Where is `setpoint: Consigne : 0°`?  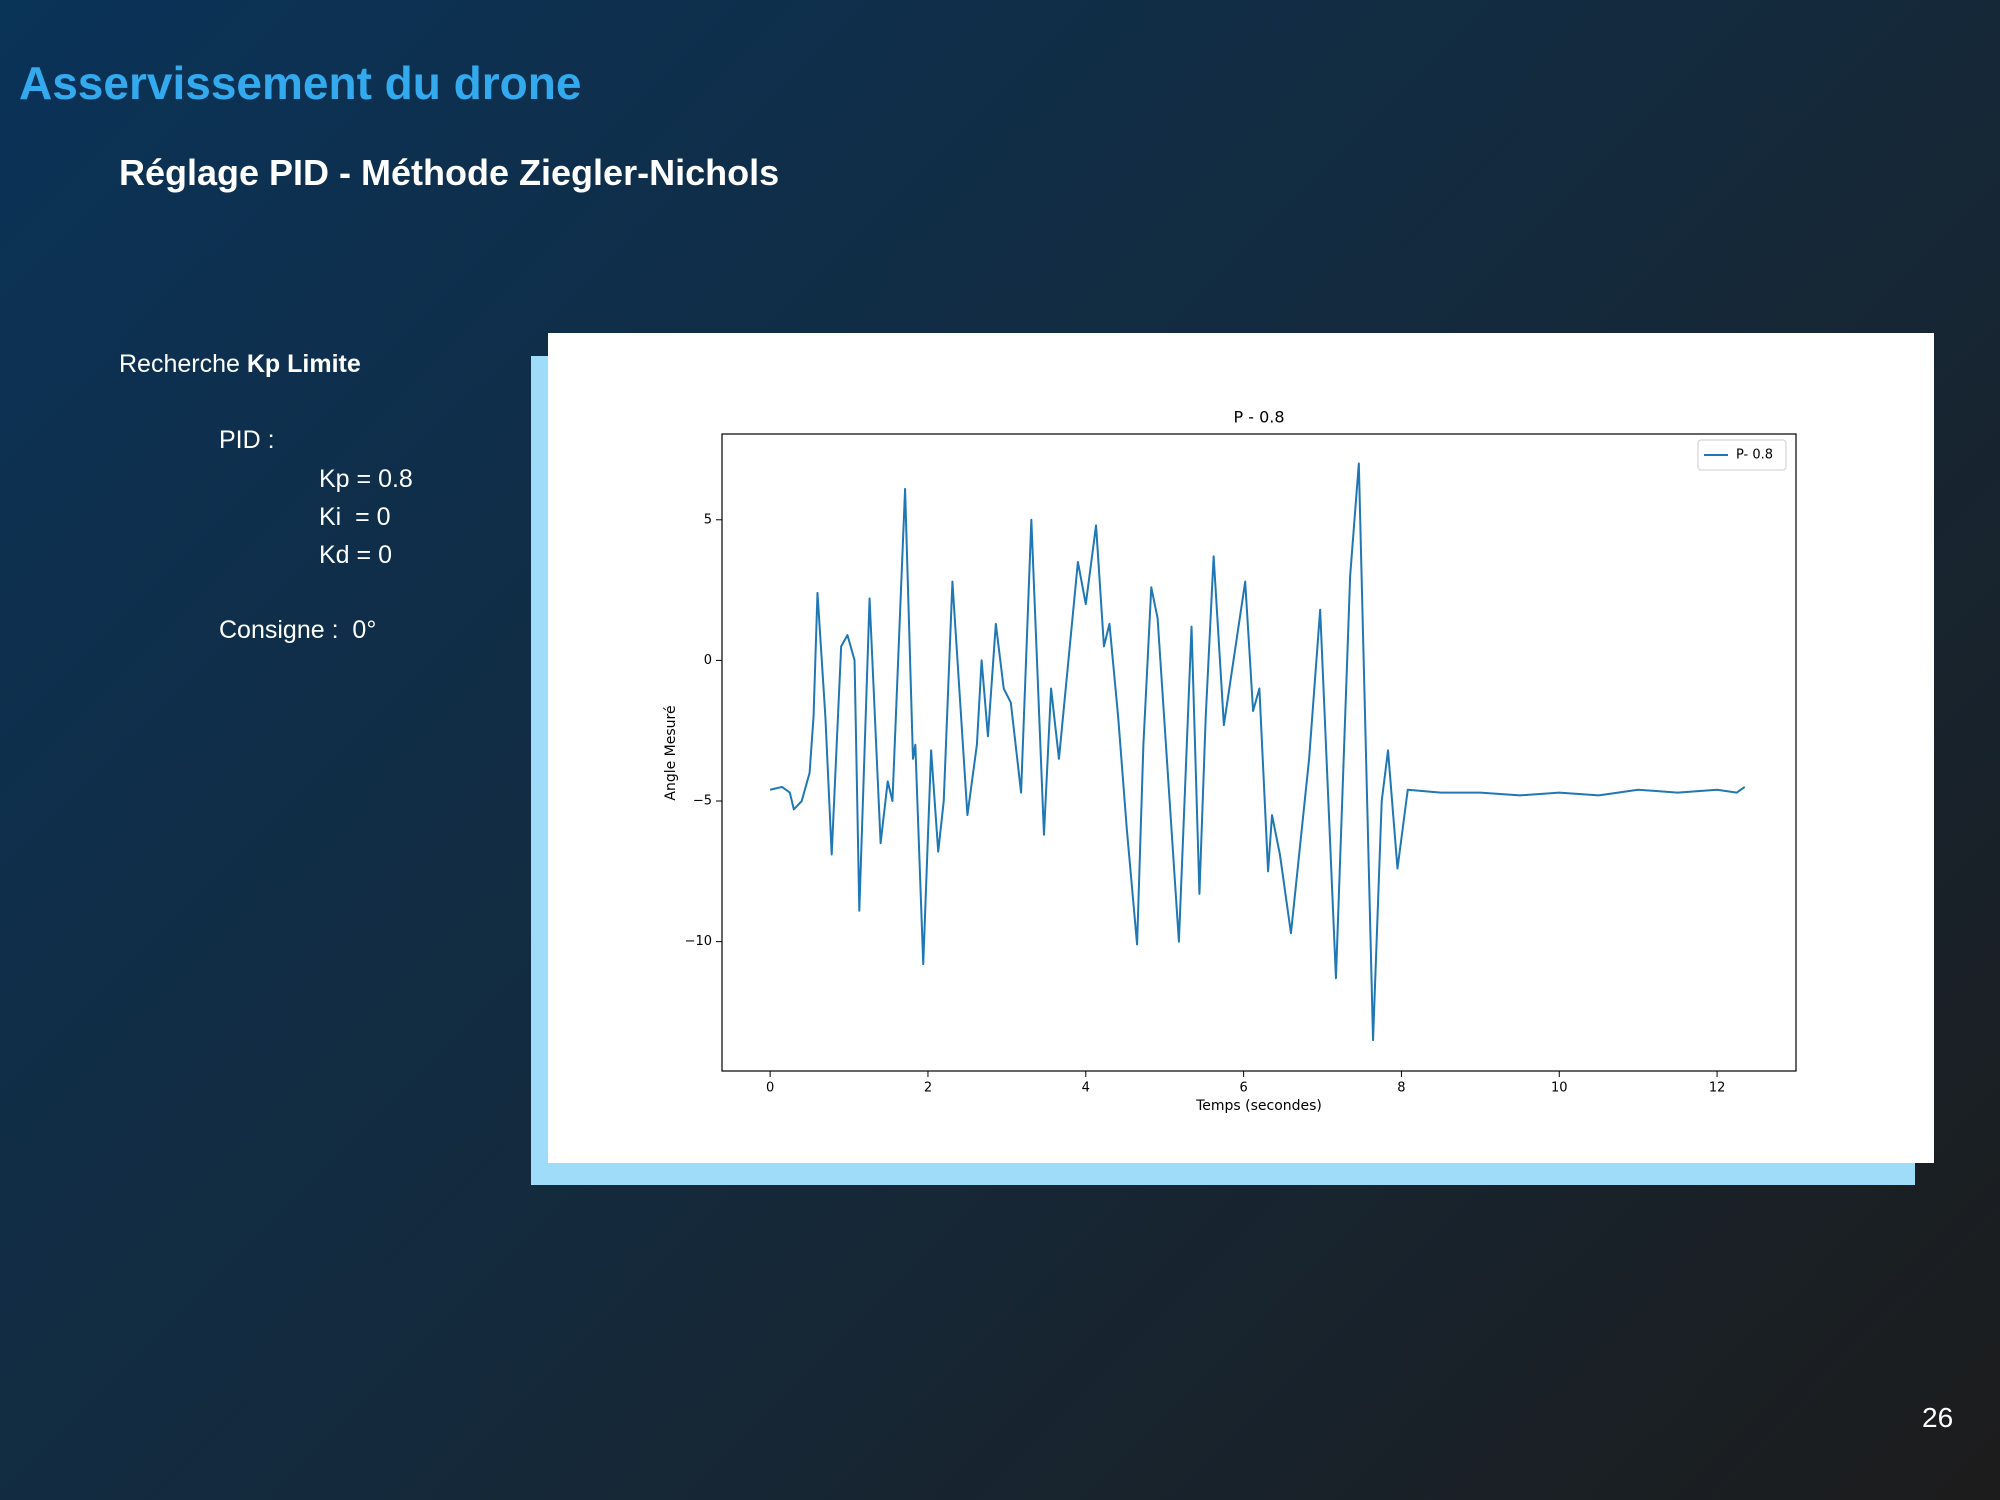
setpoint: Consigne : 0° is located at coordinates (298, 630).